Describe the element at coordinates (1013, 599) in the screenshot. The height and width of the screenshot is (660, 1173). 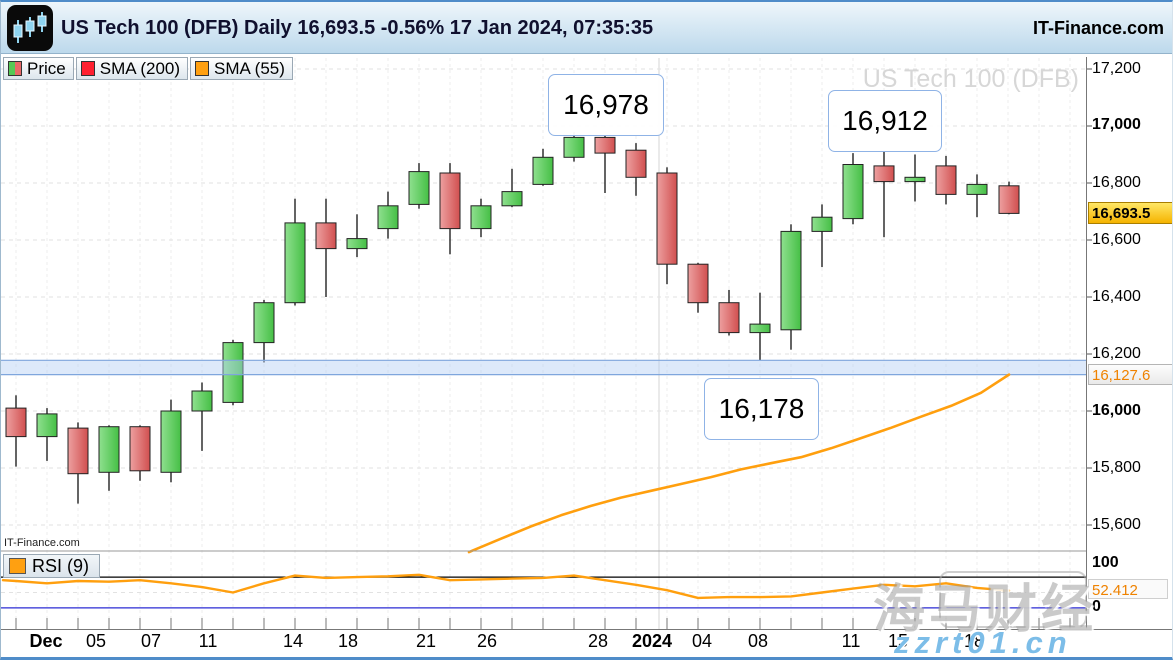
I see `watermark-border-box` at that location.